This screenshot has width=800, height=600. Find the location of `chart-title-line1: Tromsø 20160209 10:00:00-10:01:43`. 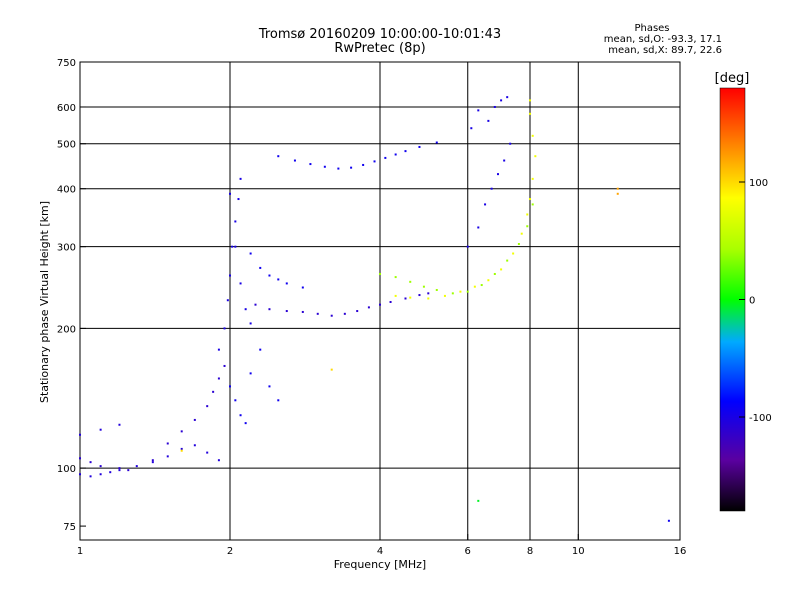

chart-title-line1: Tromsø 20160209 10:00:00-10:01:43 is located at coordinates (379, 34).